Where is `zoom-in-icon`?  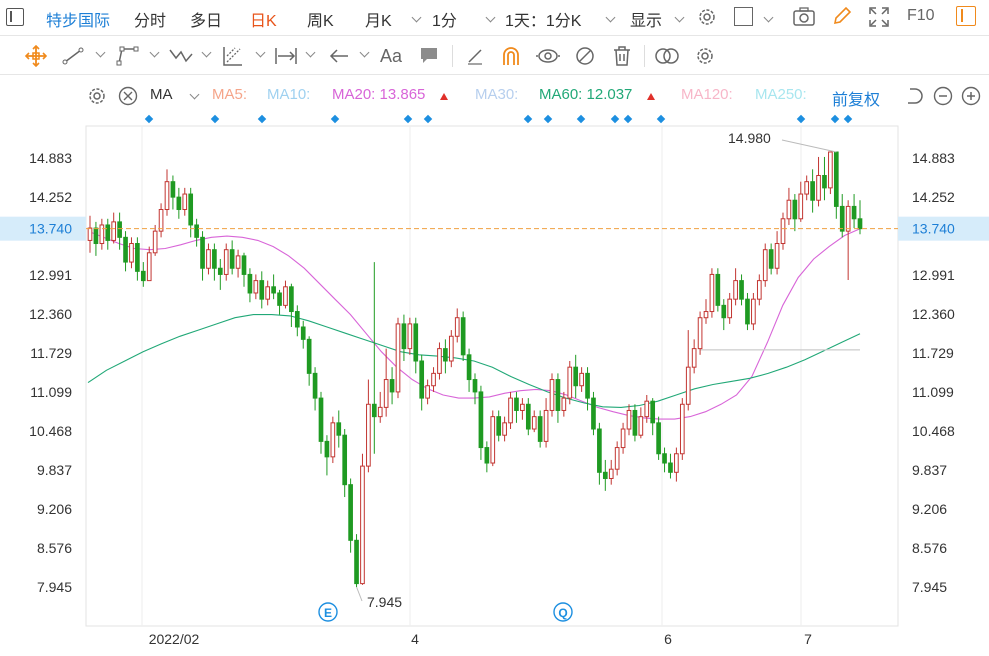
zoom-in-icon is located at coordinates (971, 96).